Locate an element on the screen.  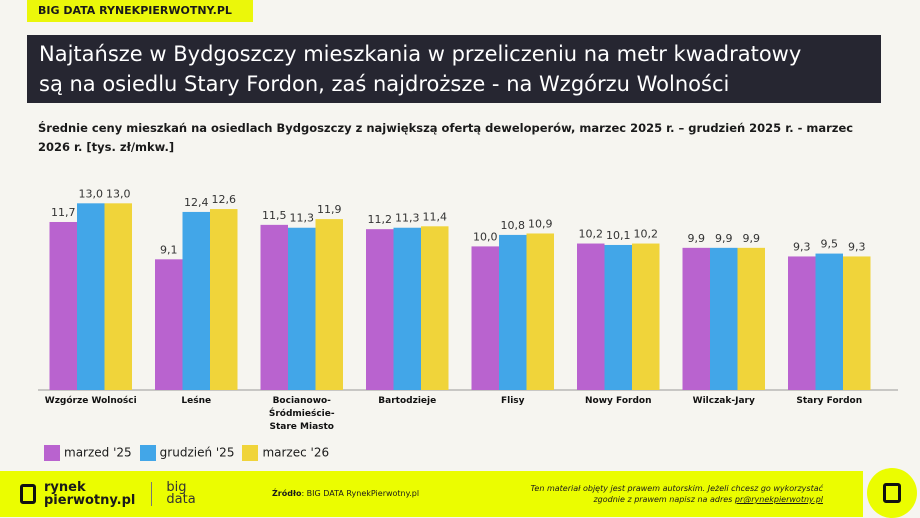
logo-text-2: pierwotny.pl is located at coordinates (90, 500).